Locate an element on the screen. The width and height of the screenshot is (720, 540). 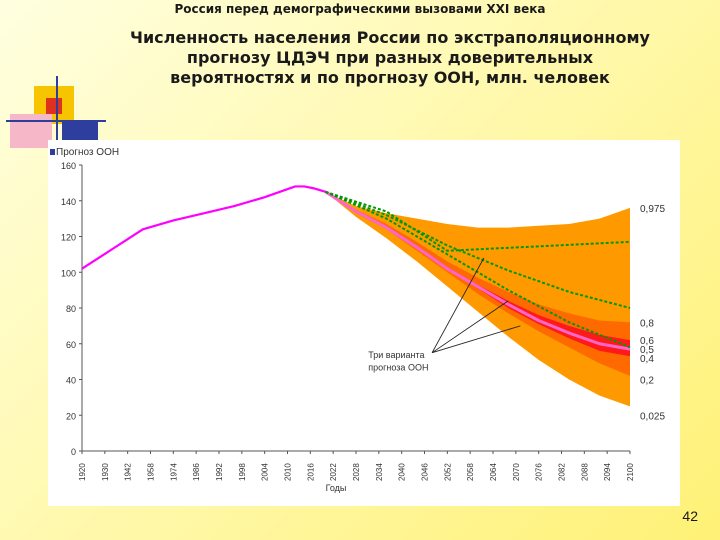
historical-line is located at coordinates (203, 227).